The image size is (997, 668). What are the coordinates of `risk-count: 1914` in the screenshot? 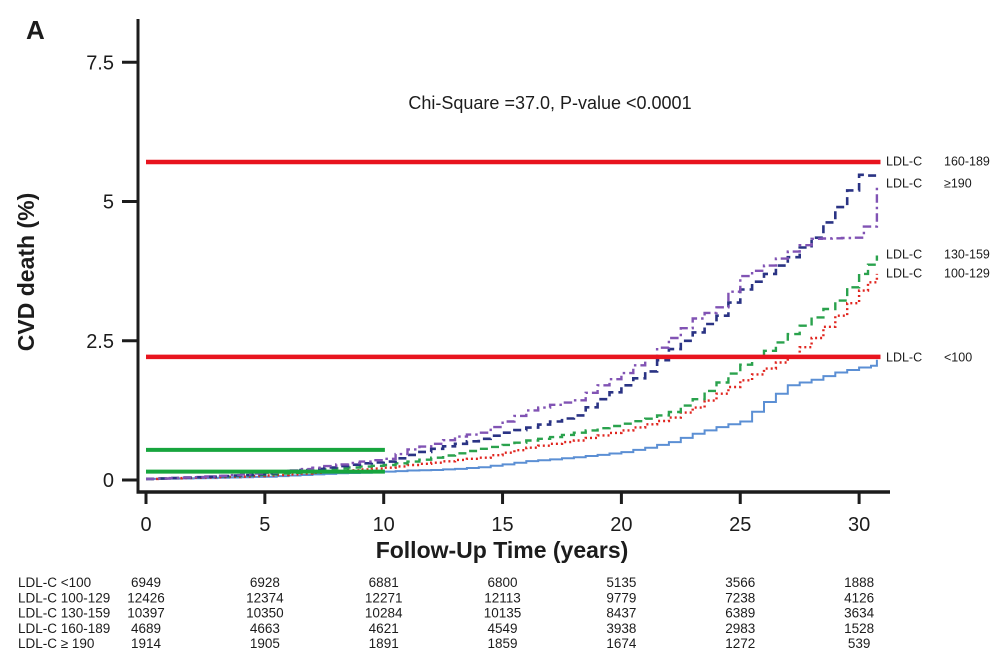 It's located at (146, 643).